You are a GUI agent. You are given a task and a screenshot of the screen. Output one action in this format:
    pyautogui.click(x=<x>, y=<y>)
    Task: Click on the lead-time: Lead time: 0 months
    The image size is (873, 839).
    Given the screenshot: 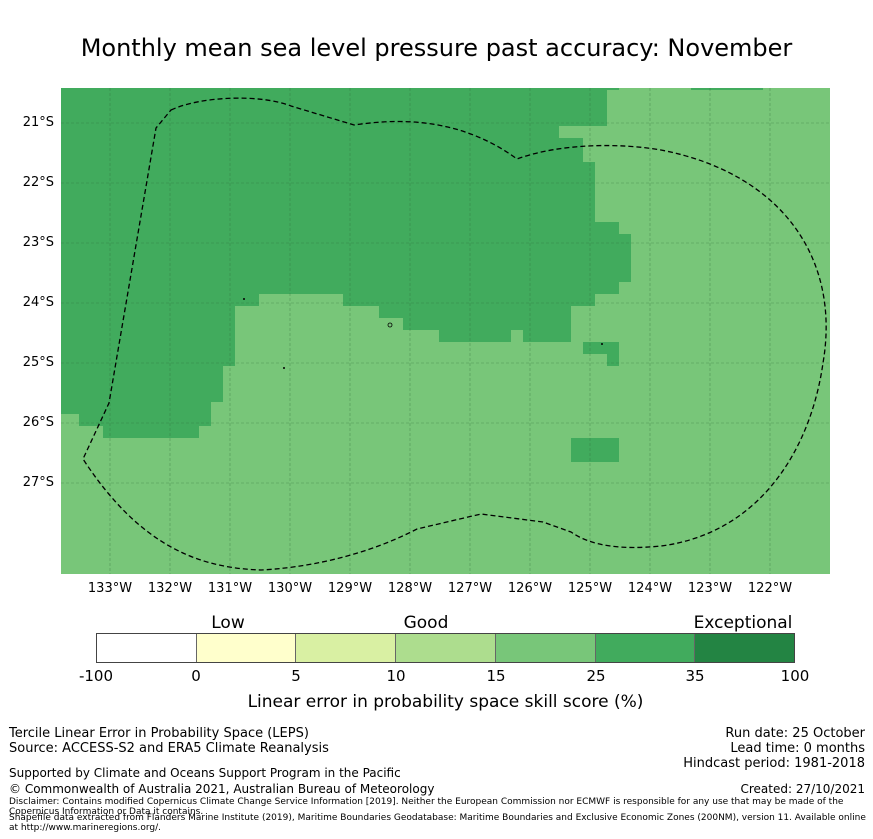 What is the action you would take?
    pyautogui.click(x=797, y=748)
    